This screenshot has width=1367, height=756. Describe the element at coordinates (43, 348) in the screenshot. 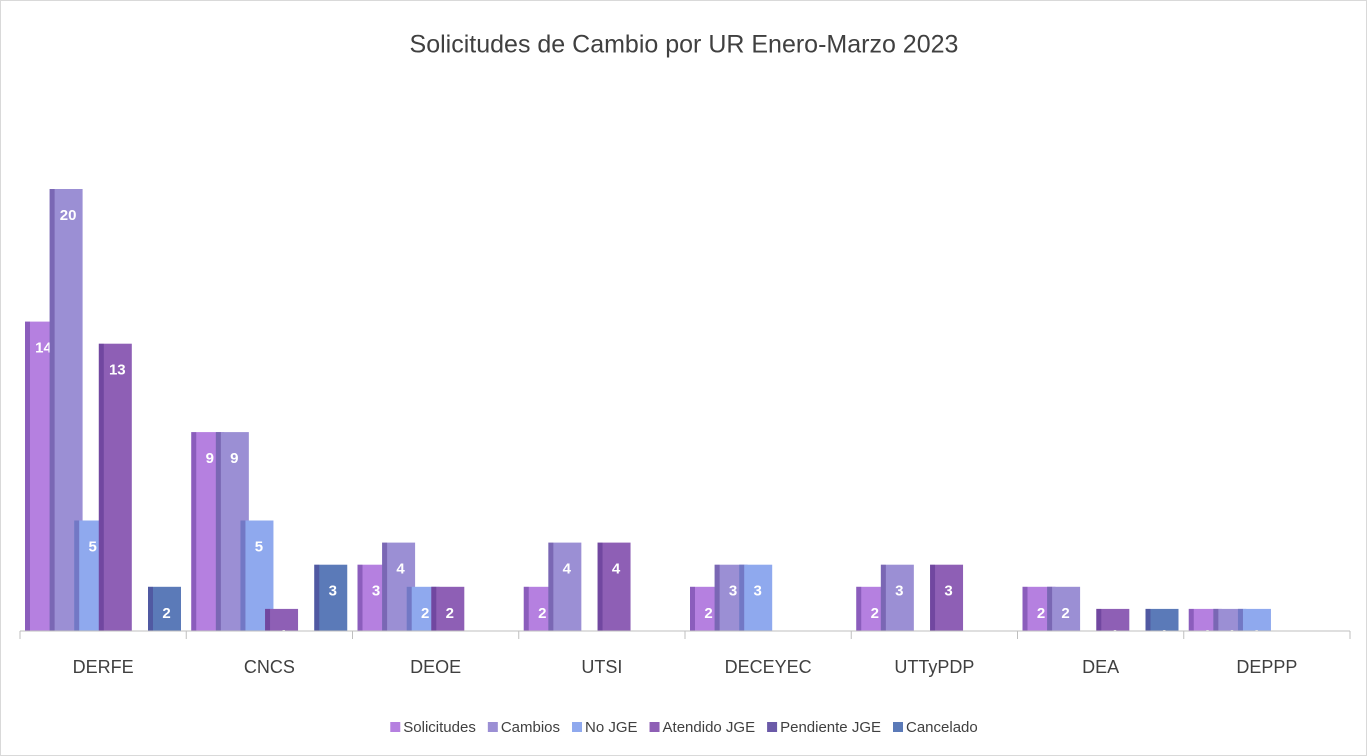

I see `data-label: 14` at that location.